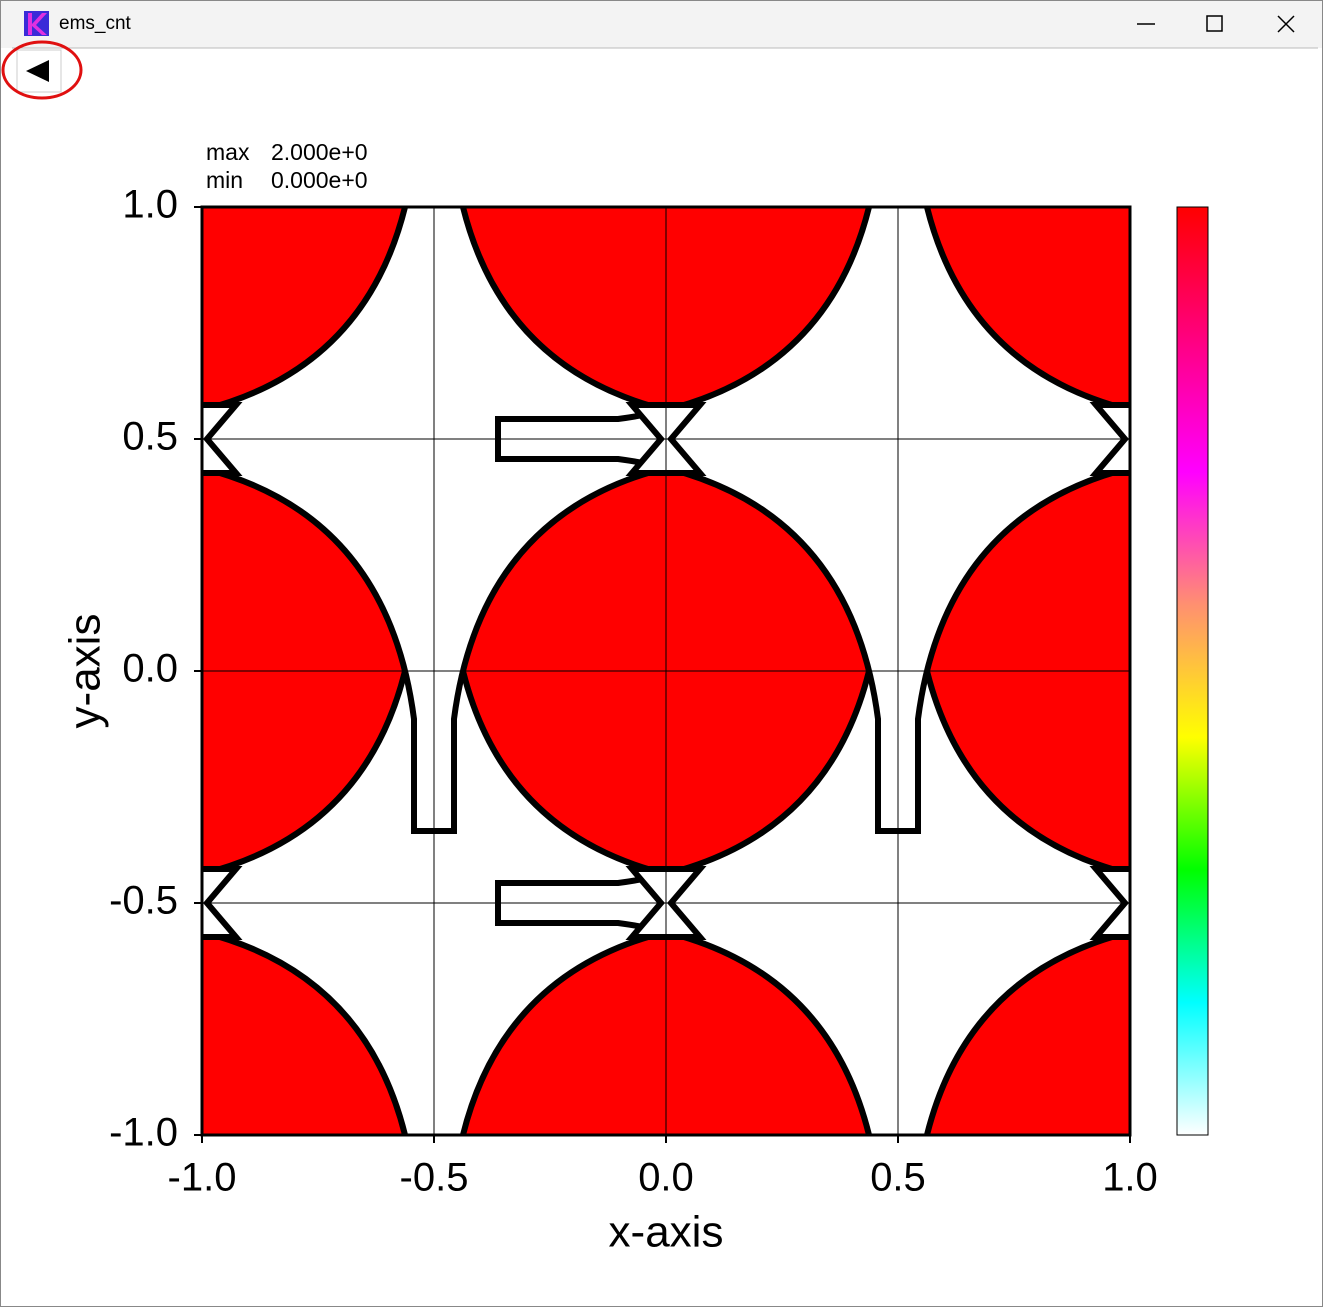 The height and width of the screenshot is (1307, 1323). I want to click on back-button, so click(42, 70).